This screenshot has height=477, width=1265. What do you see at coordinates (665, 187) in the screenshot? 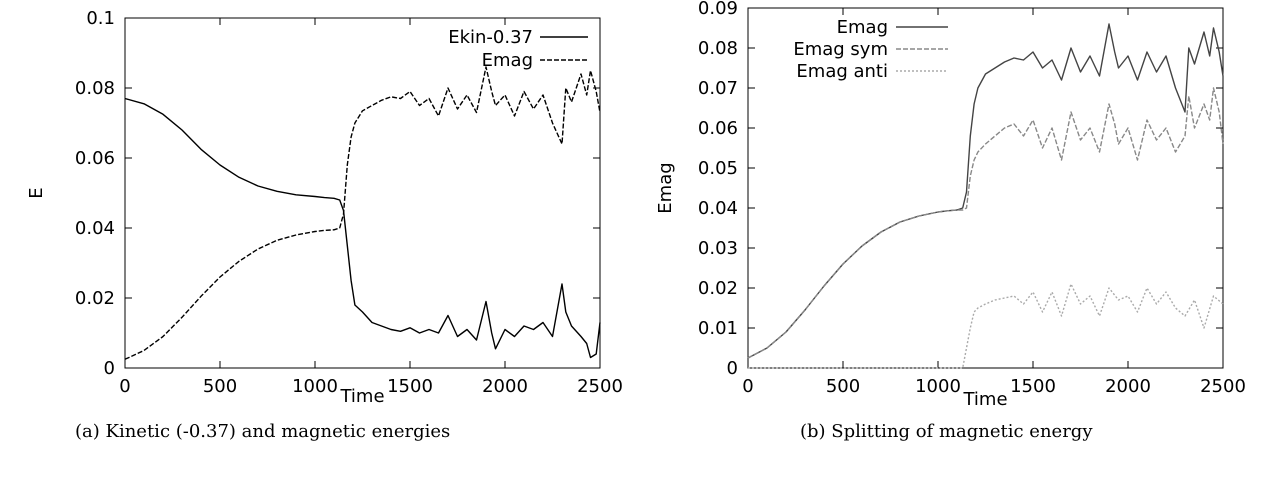
I see `chart-b-y-axis-label: Emag` at bounding box center [665, 187].